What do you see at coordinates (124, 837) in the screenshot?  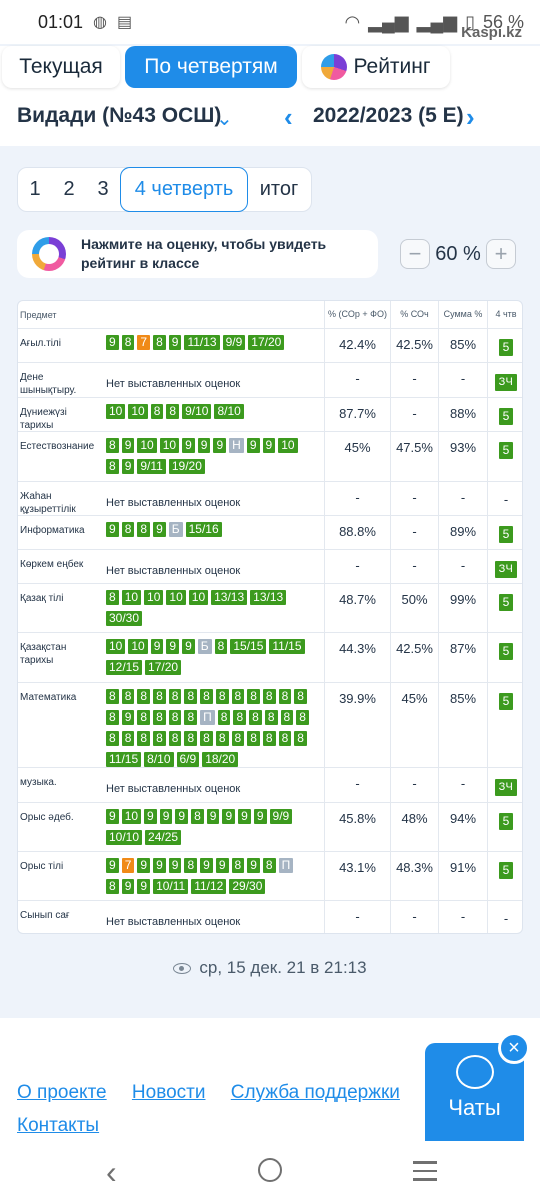 I see `grade-badge: 10/10` at bounding box center [124, 837].